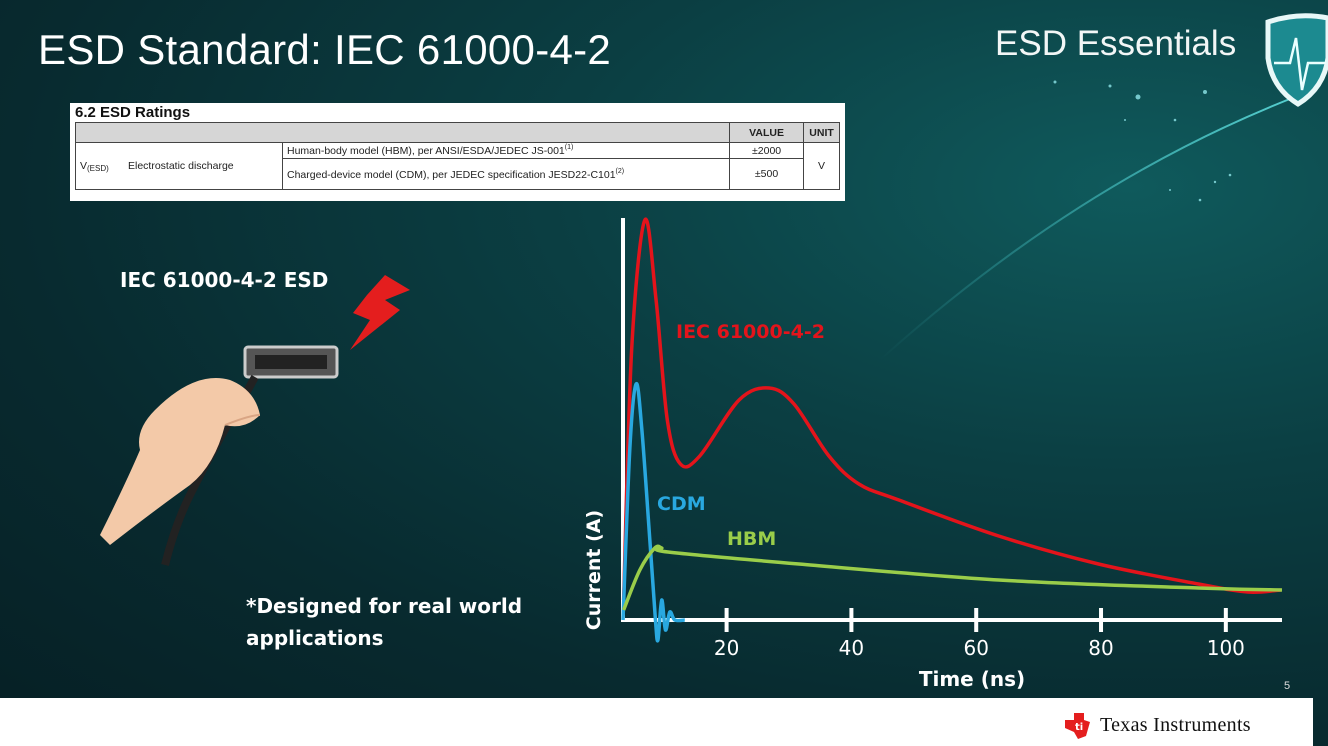 Image resolution: width=1328 pixels, height=746 pixels. I want to click on svg-text: ti, so click(1079, 727).